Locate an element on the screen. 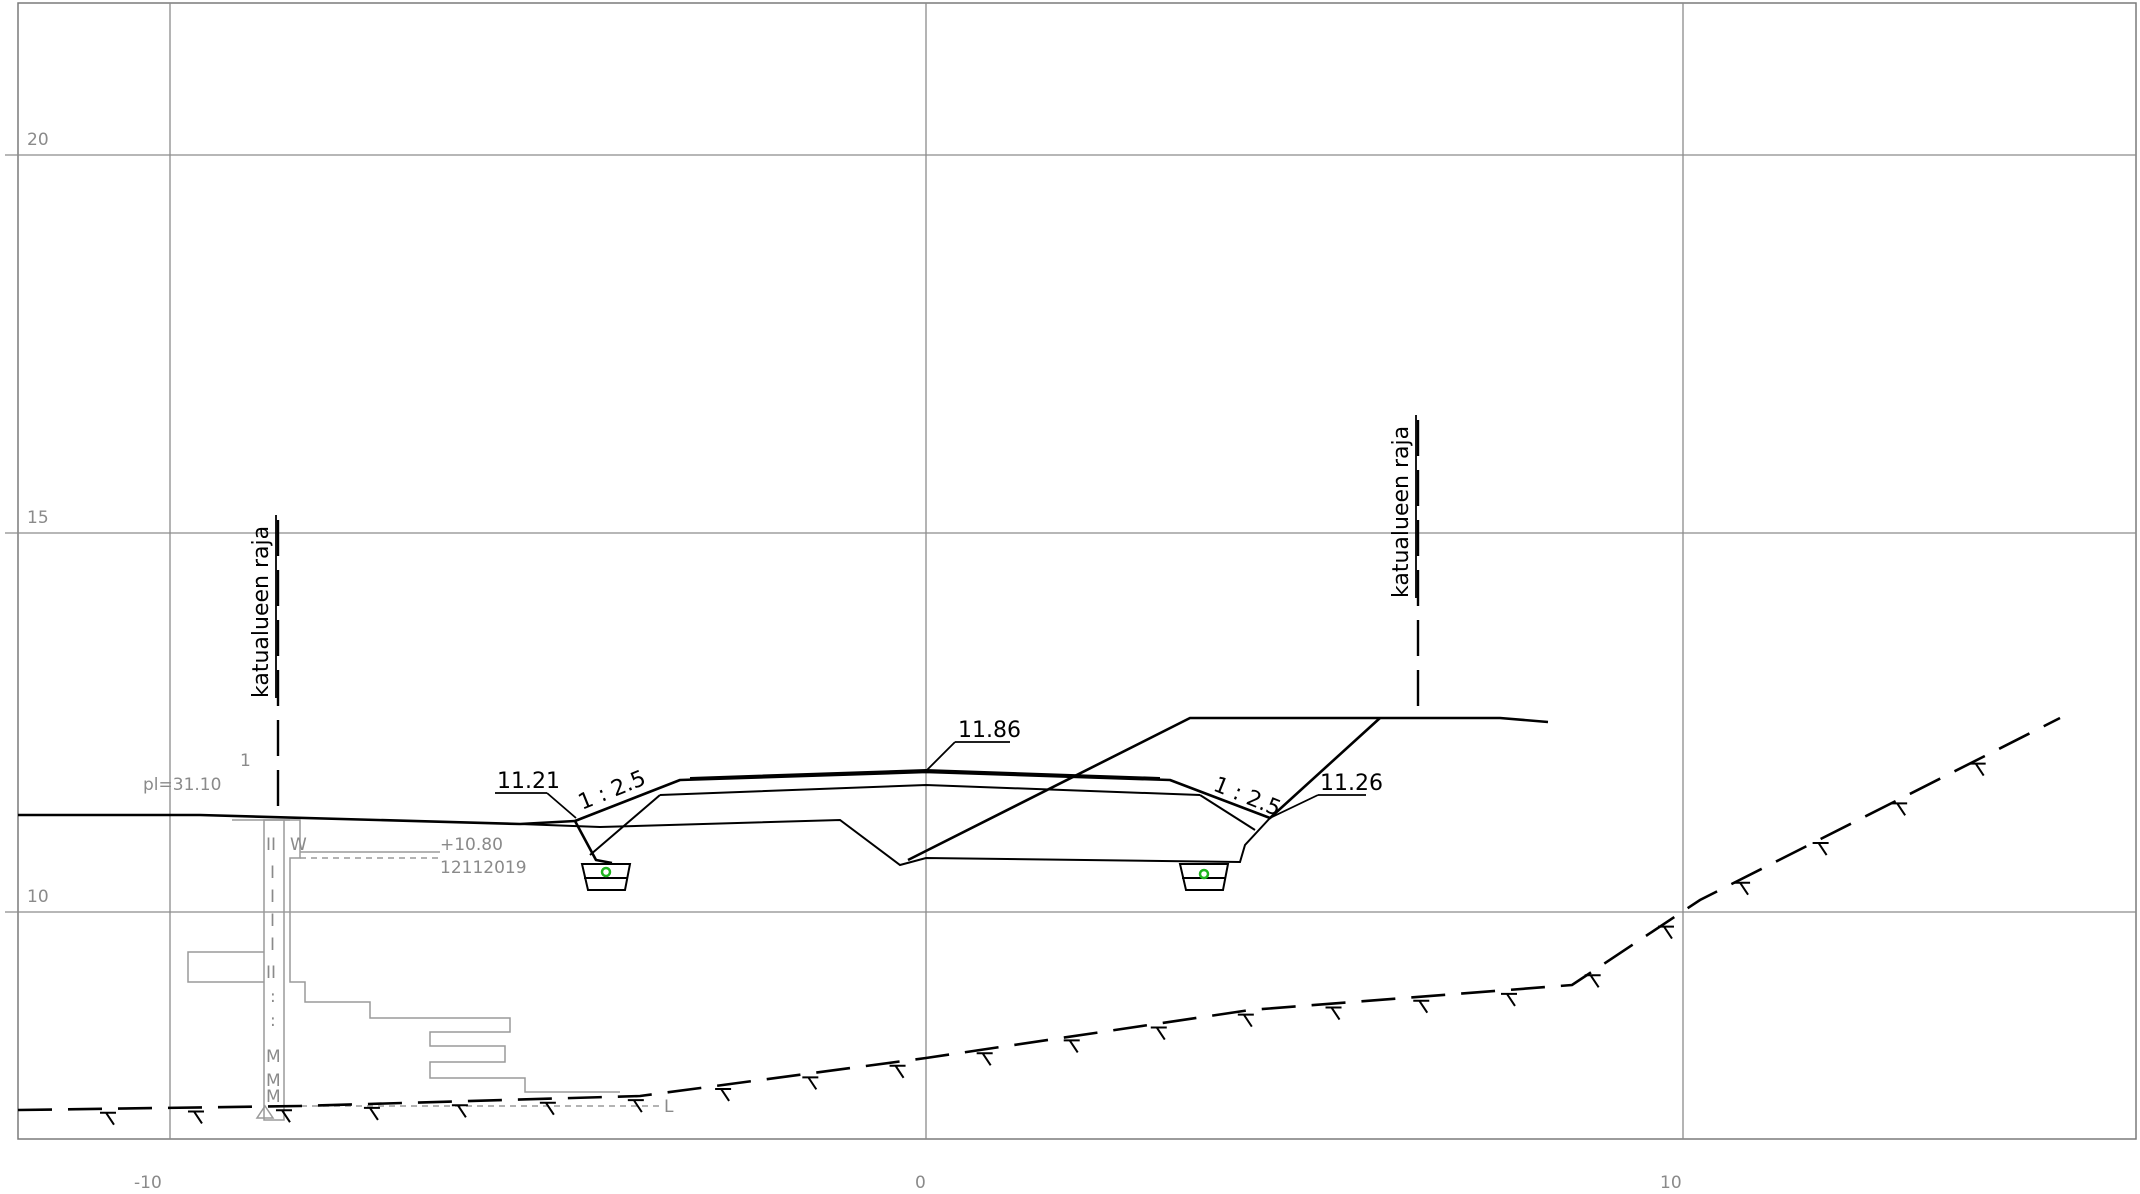 The width and height of the screenshot is (2140, 1194). right-drain-pipe is located at coordinates (1204, 874).